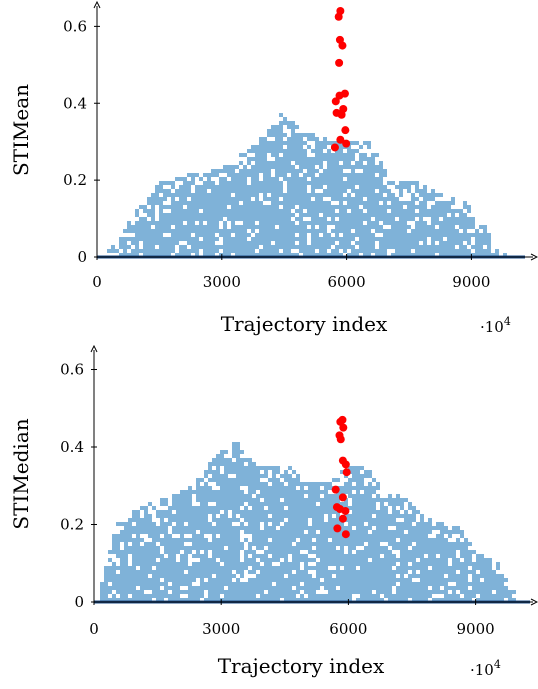 The width and height of the screenshot is (538, 689). I want to click on y-axis-label: STIMean, so click(21, 130).